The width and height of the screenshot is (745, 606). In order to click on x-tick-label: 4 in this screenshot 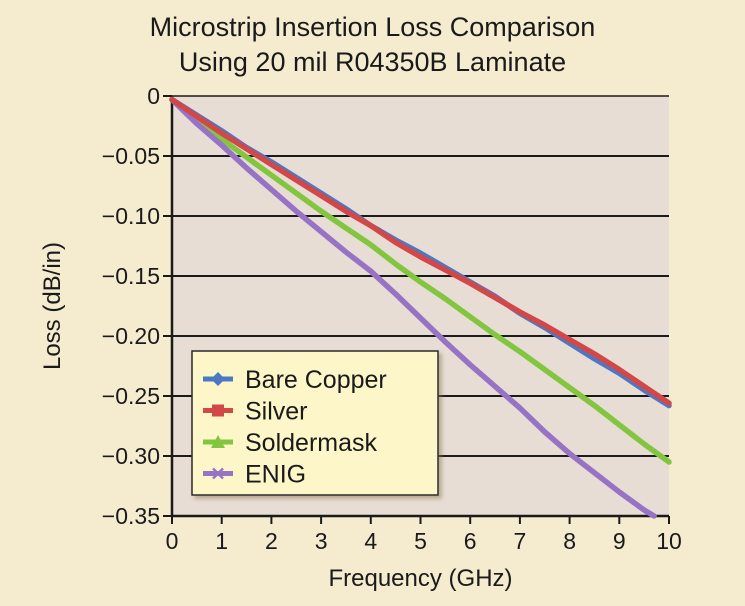, I will do `click(370, 541)`.